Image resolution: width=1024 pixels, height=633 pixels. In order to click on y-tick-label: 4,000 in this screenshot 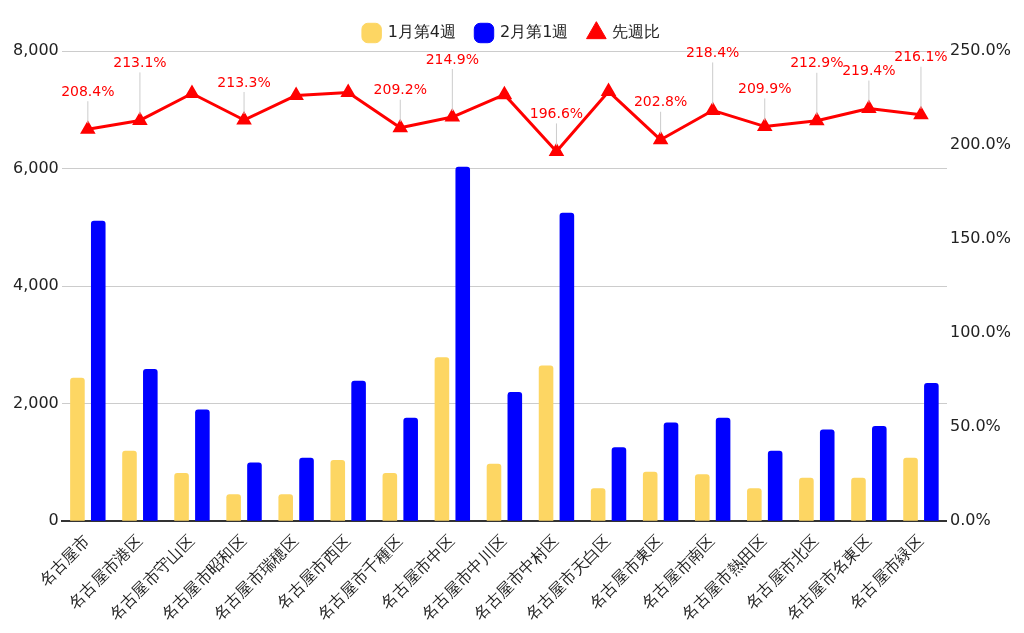, I will do `click(35, 285)`.